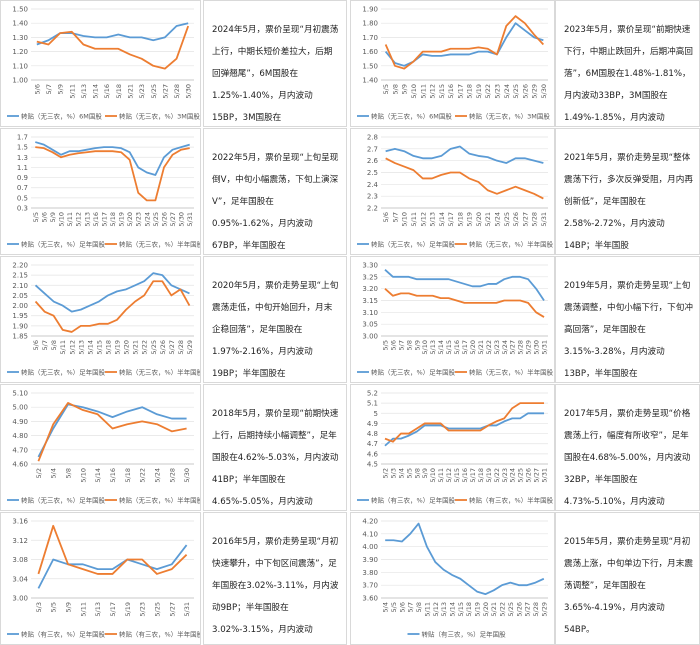  Describe the element at coordinates (20, 52) in the screenshot. I see `y-tick-label: 1.20` at that location.